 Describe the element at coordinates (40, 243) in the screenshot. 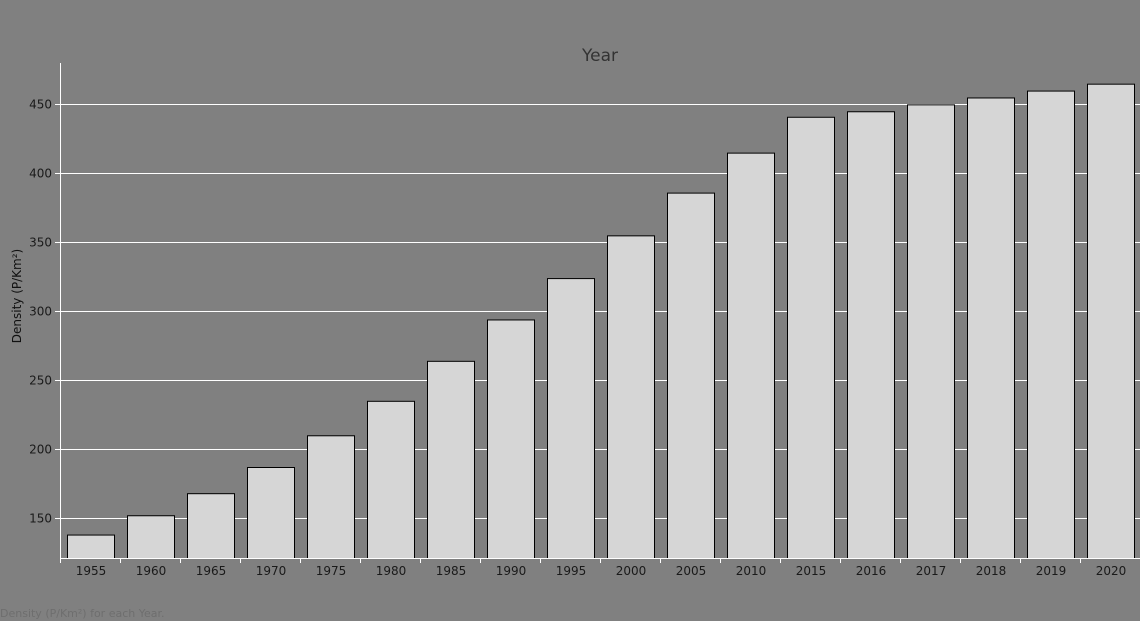

I see `y-tick-label: 350` at that location.